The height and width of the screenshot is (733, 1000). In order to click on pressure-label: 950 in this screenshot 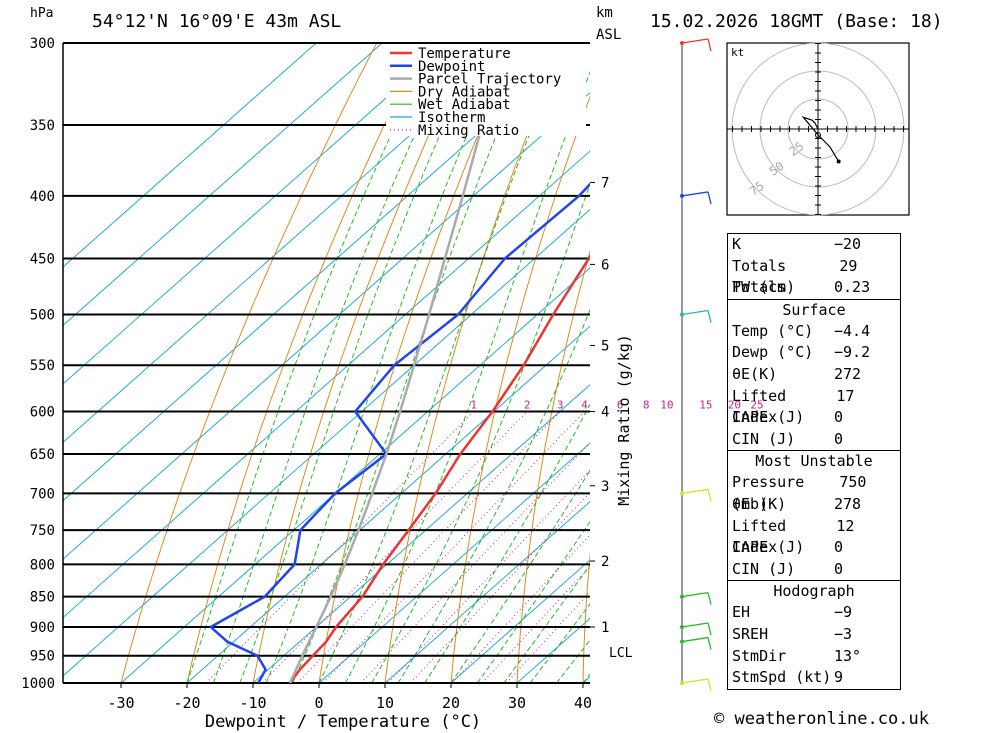, I will do `click(42, 657)`.